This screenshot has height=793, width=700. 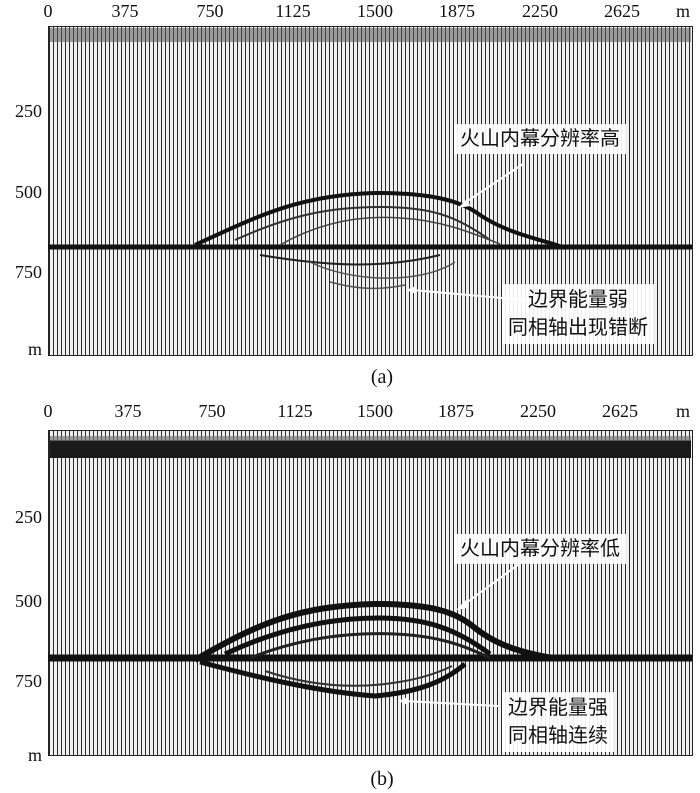 What do you see at coordinates (451, 703) in the screenshot?
I see `arrow-bottom` at bounding box center [451, 703].